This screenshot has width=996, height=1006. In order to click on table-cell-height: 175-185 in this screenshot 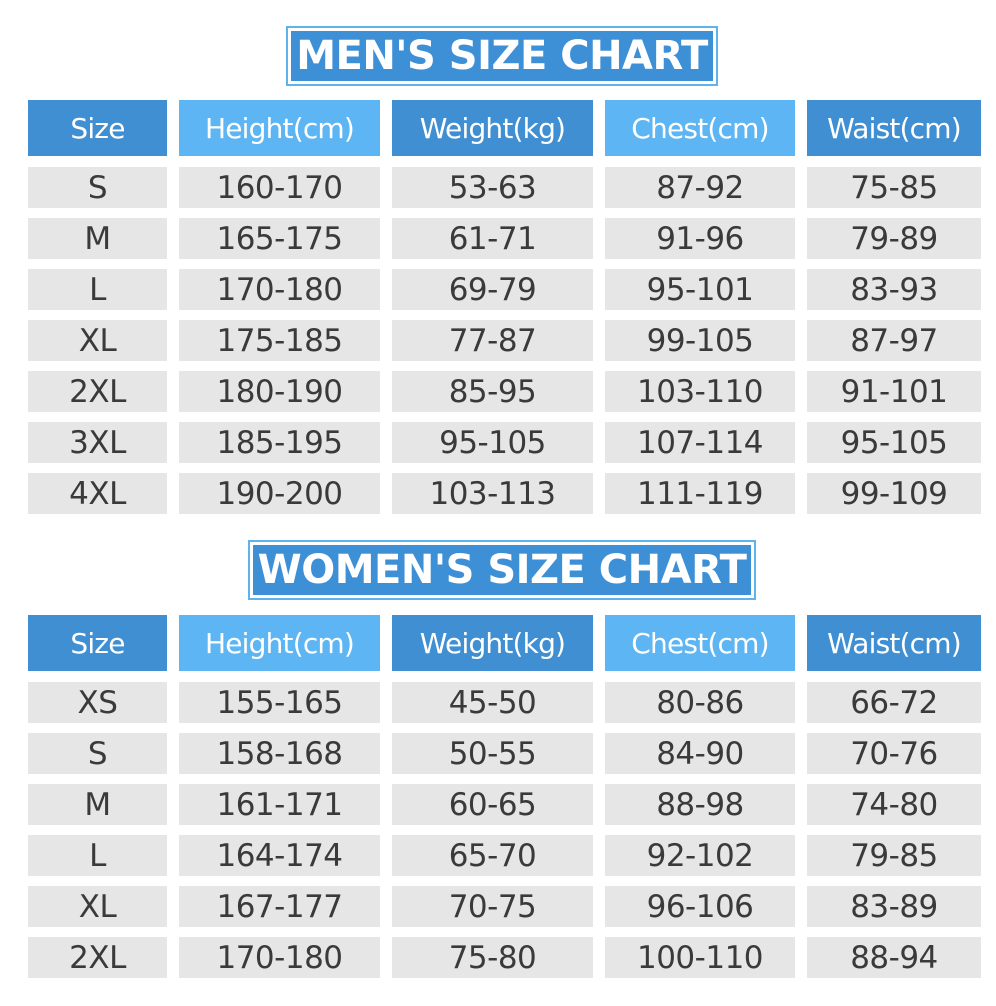, I will do `click(279, 340)`.